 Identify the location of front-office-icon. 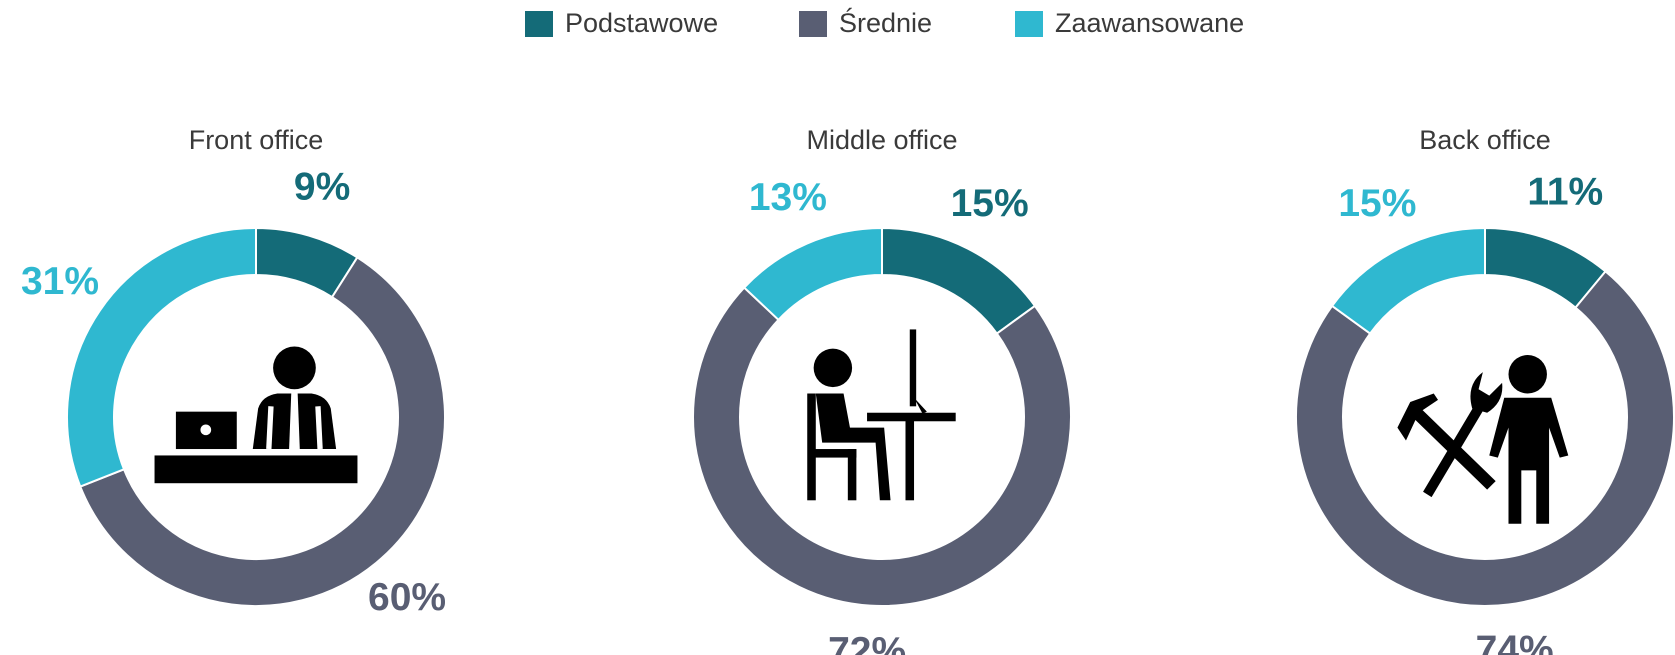
(256, 415).